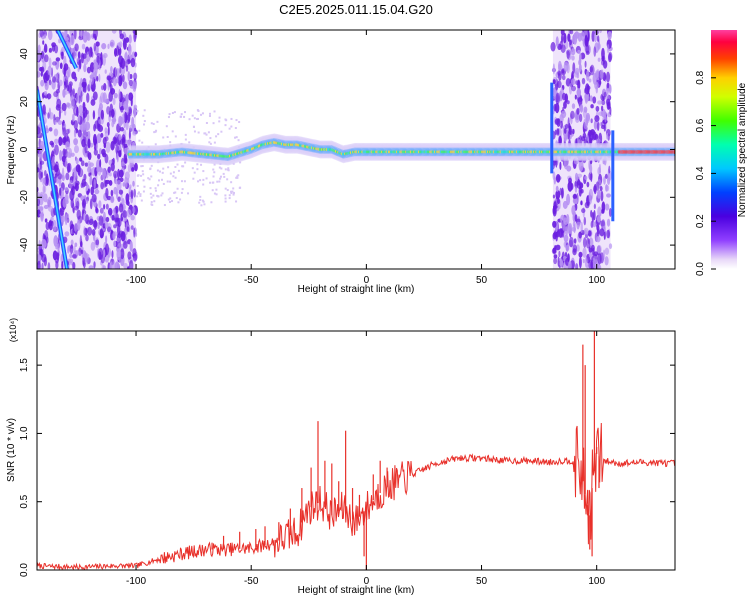 This screenshot has width=750, height=605. I want to click on colorbar-tick-label: 0.4, so click(700, 173).